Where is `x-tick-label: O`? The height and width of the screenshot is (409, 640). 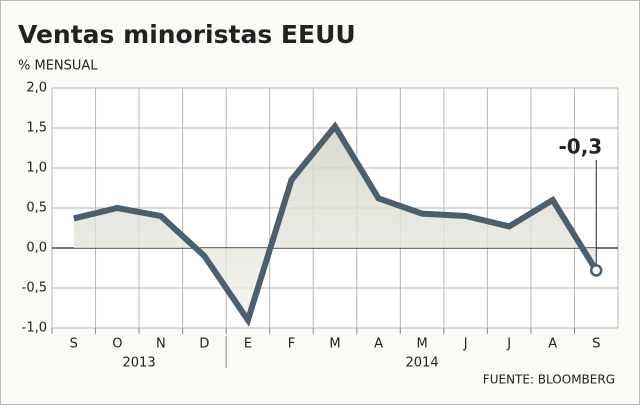 x-tick-label: O is located at coordinates (117, 344).